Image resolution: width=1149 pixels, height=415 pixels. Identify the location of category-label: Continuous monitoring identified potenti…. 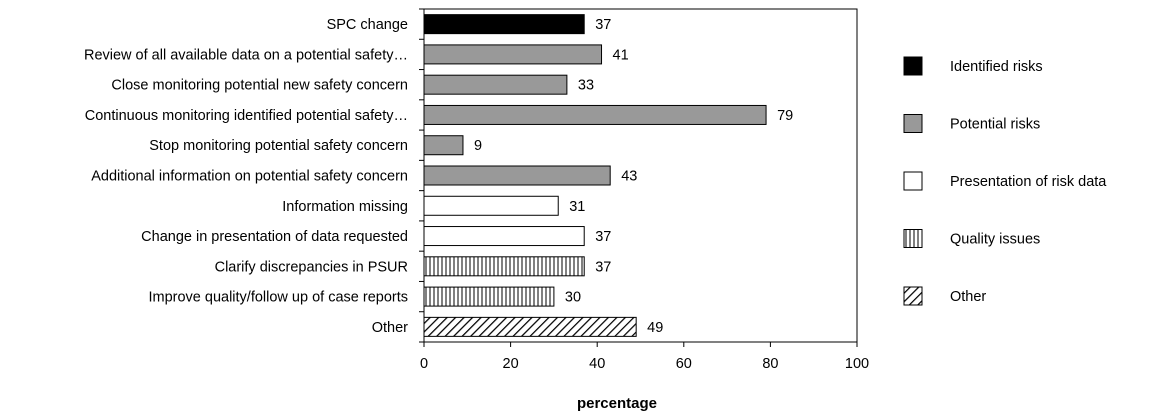
(246, 116).